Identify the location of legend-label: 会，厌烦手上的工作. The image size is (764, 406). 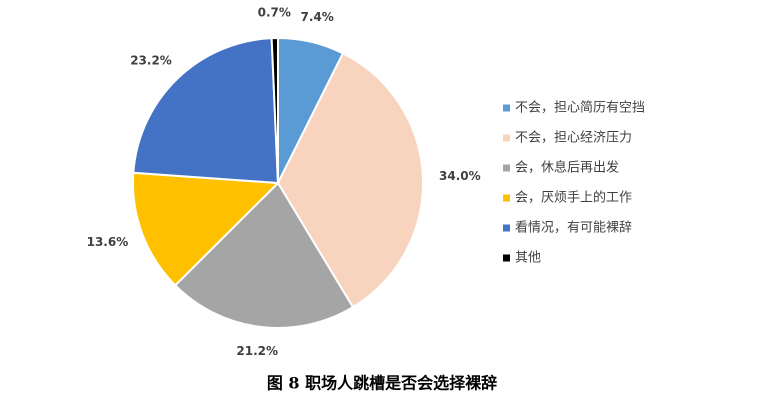
(573, 198).